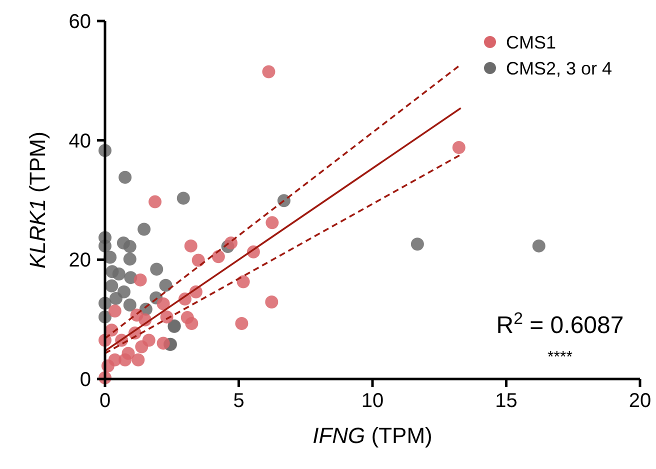  What do you see at coordinates (372, 401) in the screenshot?
I see `x-tick-label: 10` at bounding box center [372, 401].